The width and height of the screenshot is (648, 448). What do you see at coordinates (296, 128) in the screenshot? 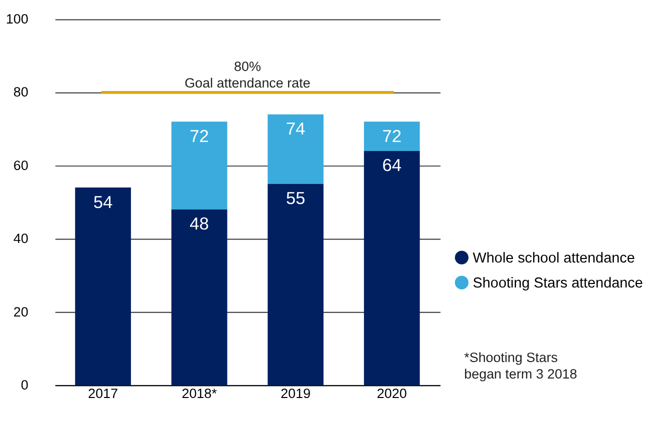
I see `total-label: 74` at bounding box center [296, 128].